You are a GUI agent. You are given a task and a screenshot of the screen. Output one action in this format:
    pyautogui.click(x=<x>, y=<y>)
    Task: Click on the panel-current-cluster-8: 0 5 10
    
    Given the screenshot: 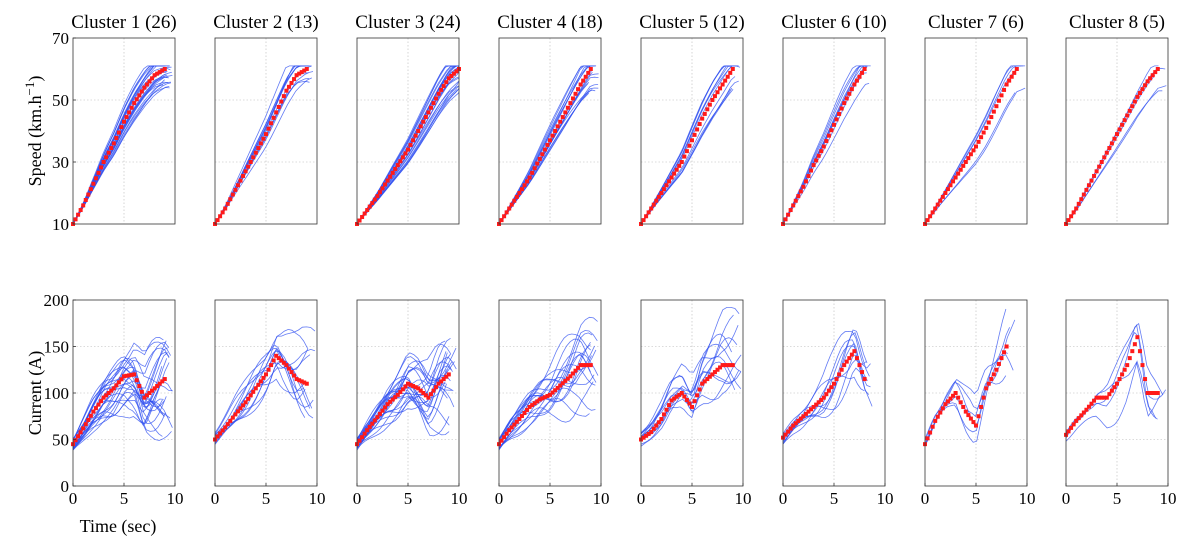 What is the action you would take?
    pyautogui.click(x=1119, y=403)
    